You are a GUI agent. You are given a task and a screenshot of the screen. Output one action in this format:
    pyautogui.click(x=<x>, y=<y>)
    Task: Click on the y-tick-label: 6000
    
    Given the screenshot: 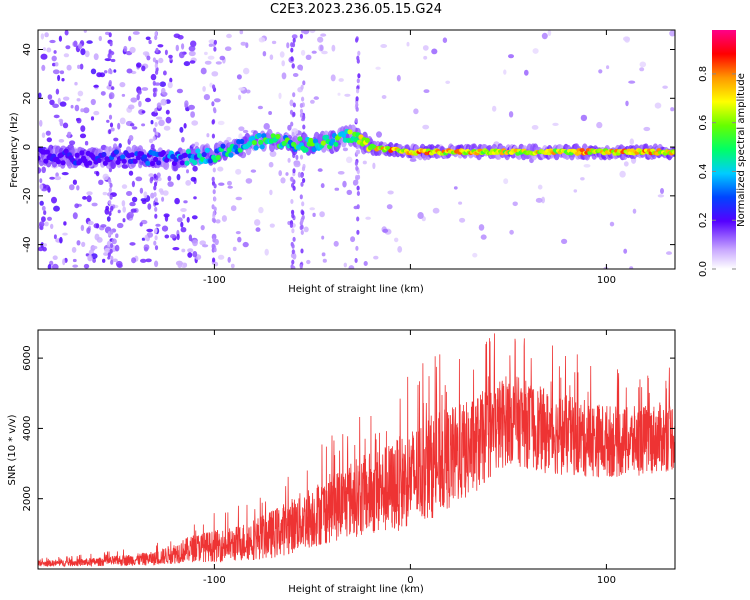 What is the action you would take?
    pyautogui.click(x=27, y=357)
    